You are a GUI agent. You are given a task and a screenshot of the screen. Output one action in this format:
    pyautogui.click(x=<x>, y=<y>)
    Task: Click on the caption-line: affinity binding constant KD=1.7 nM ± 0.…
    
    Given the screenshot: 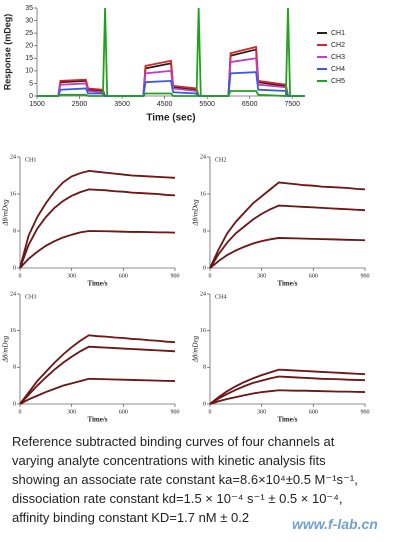 What is the action you would take?
    pyautogui.click(x=131, y=517)
    